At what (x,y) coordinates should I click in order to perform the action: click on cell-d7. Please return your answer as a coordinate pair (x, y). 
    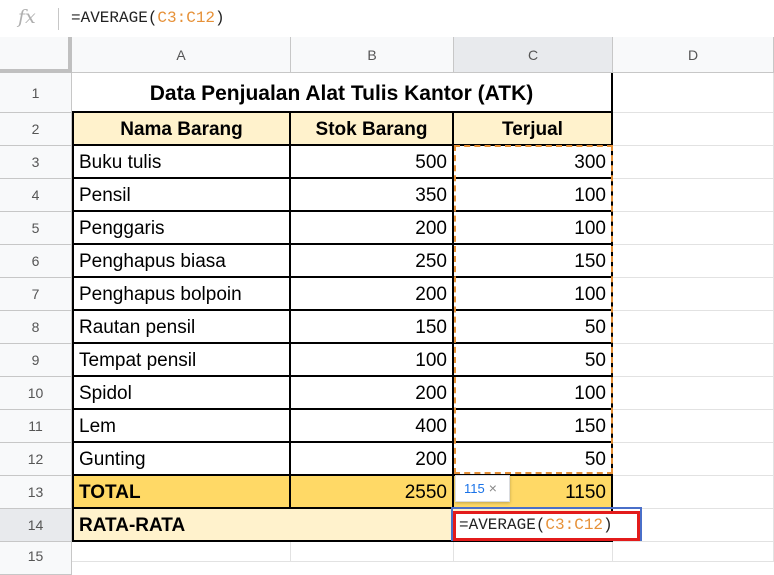
    Looking at the image, I should click on (693, 294).